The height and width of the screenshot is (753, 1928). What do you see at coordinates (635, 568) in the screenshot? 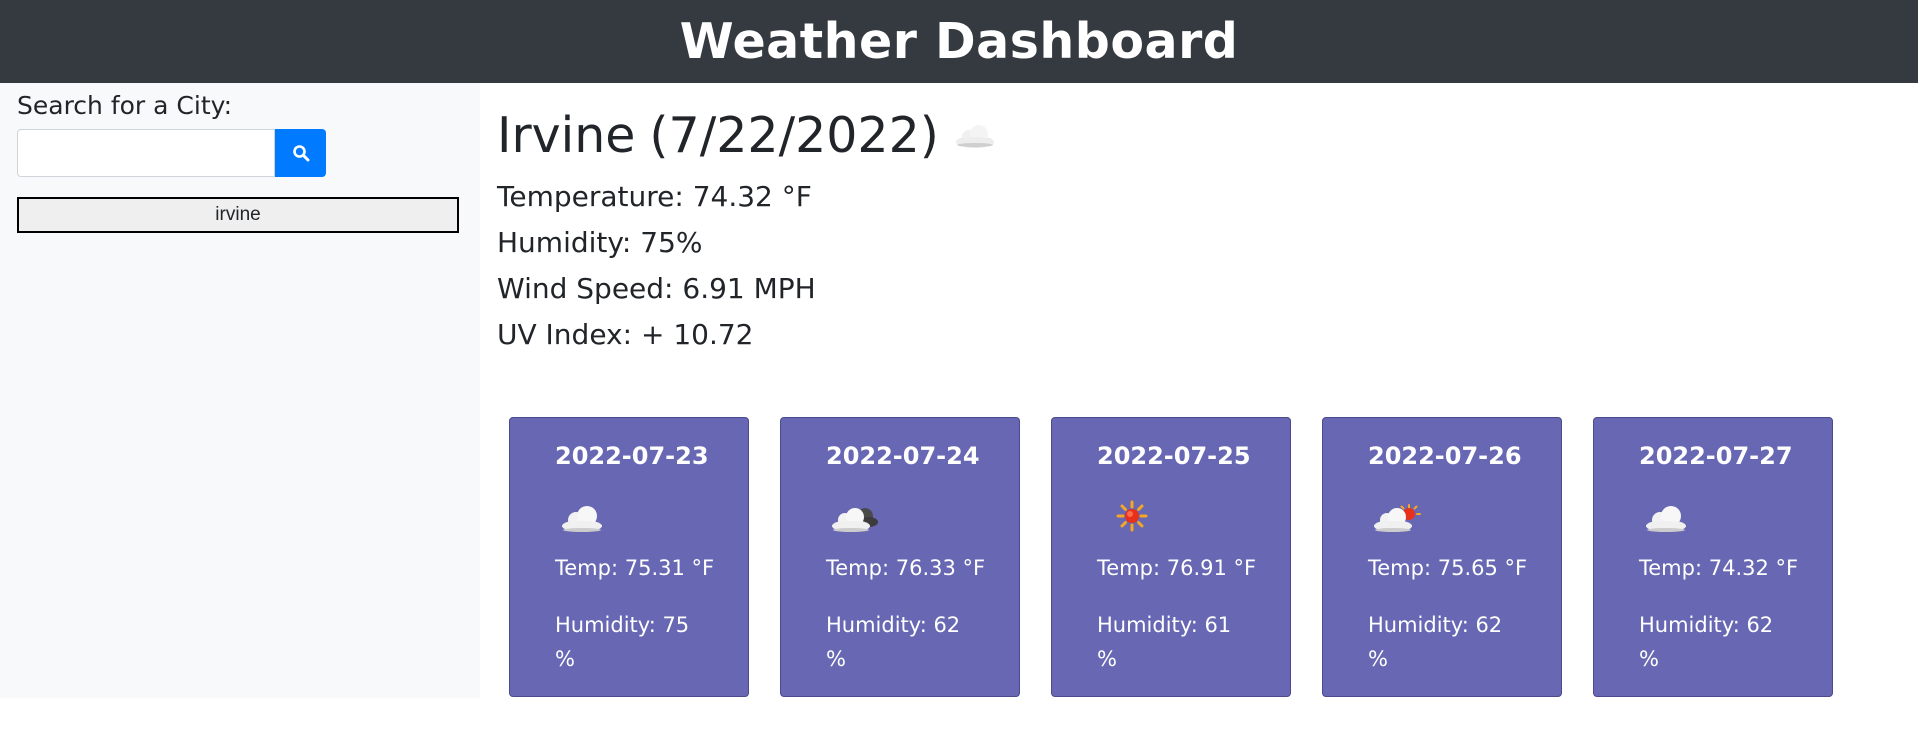
I see `forecast-temp: Temp: 75.31 °F` at bounding box center [635, 568].